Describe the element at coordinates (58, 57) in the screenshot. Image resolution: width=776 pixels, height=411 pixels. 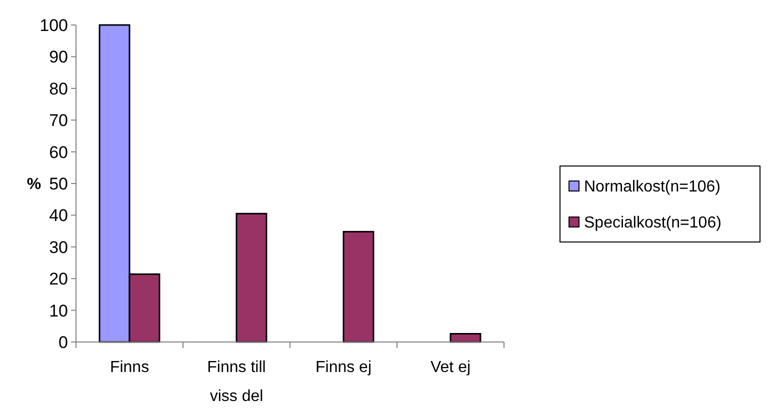
I see `y-tick-label: 90` at that location.